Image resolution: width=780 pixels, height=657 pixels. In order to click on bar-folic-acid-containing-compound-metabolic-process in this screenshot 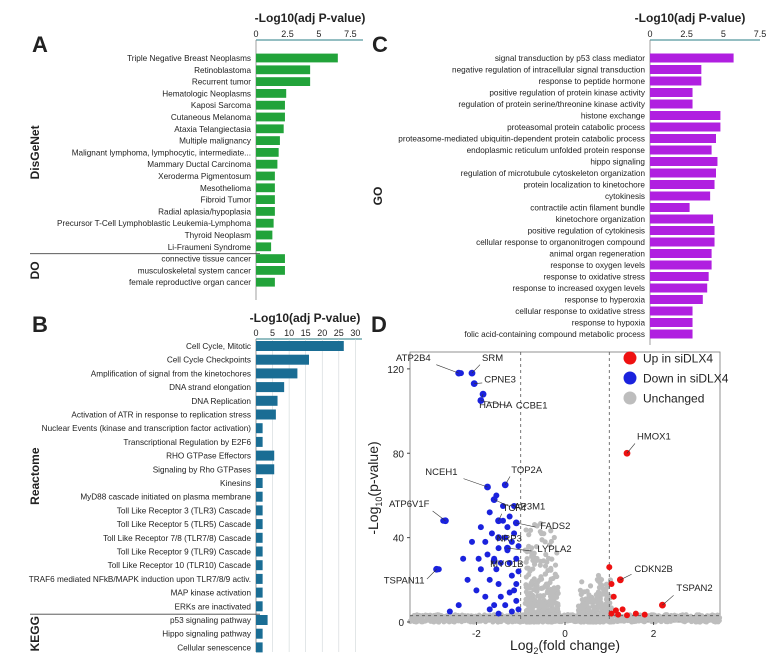, I will do `click(671, 334)`.